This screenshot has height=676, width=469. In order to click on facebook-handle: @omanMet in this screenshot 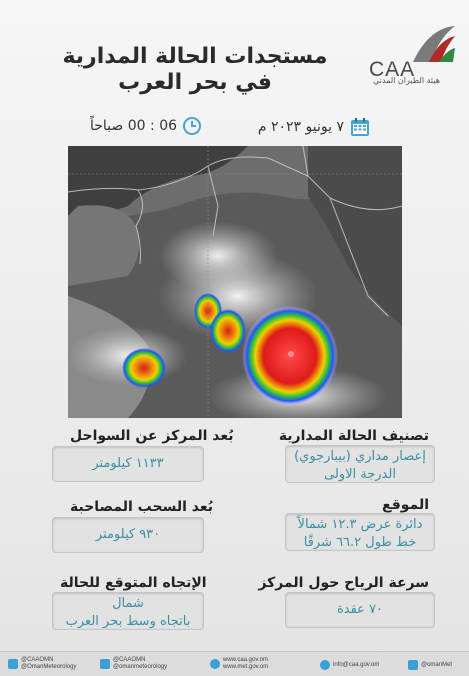, I will do `click(437, 664)`.